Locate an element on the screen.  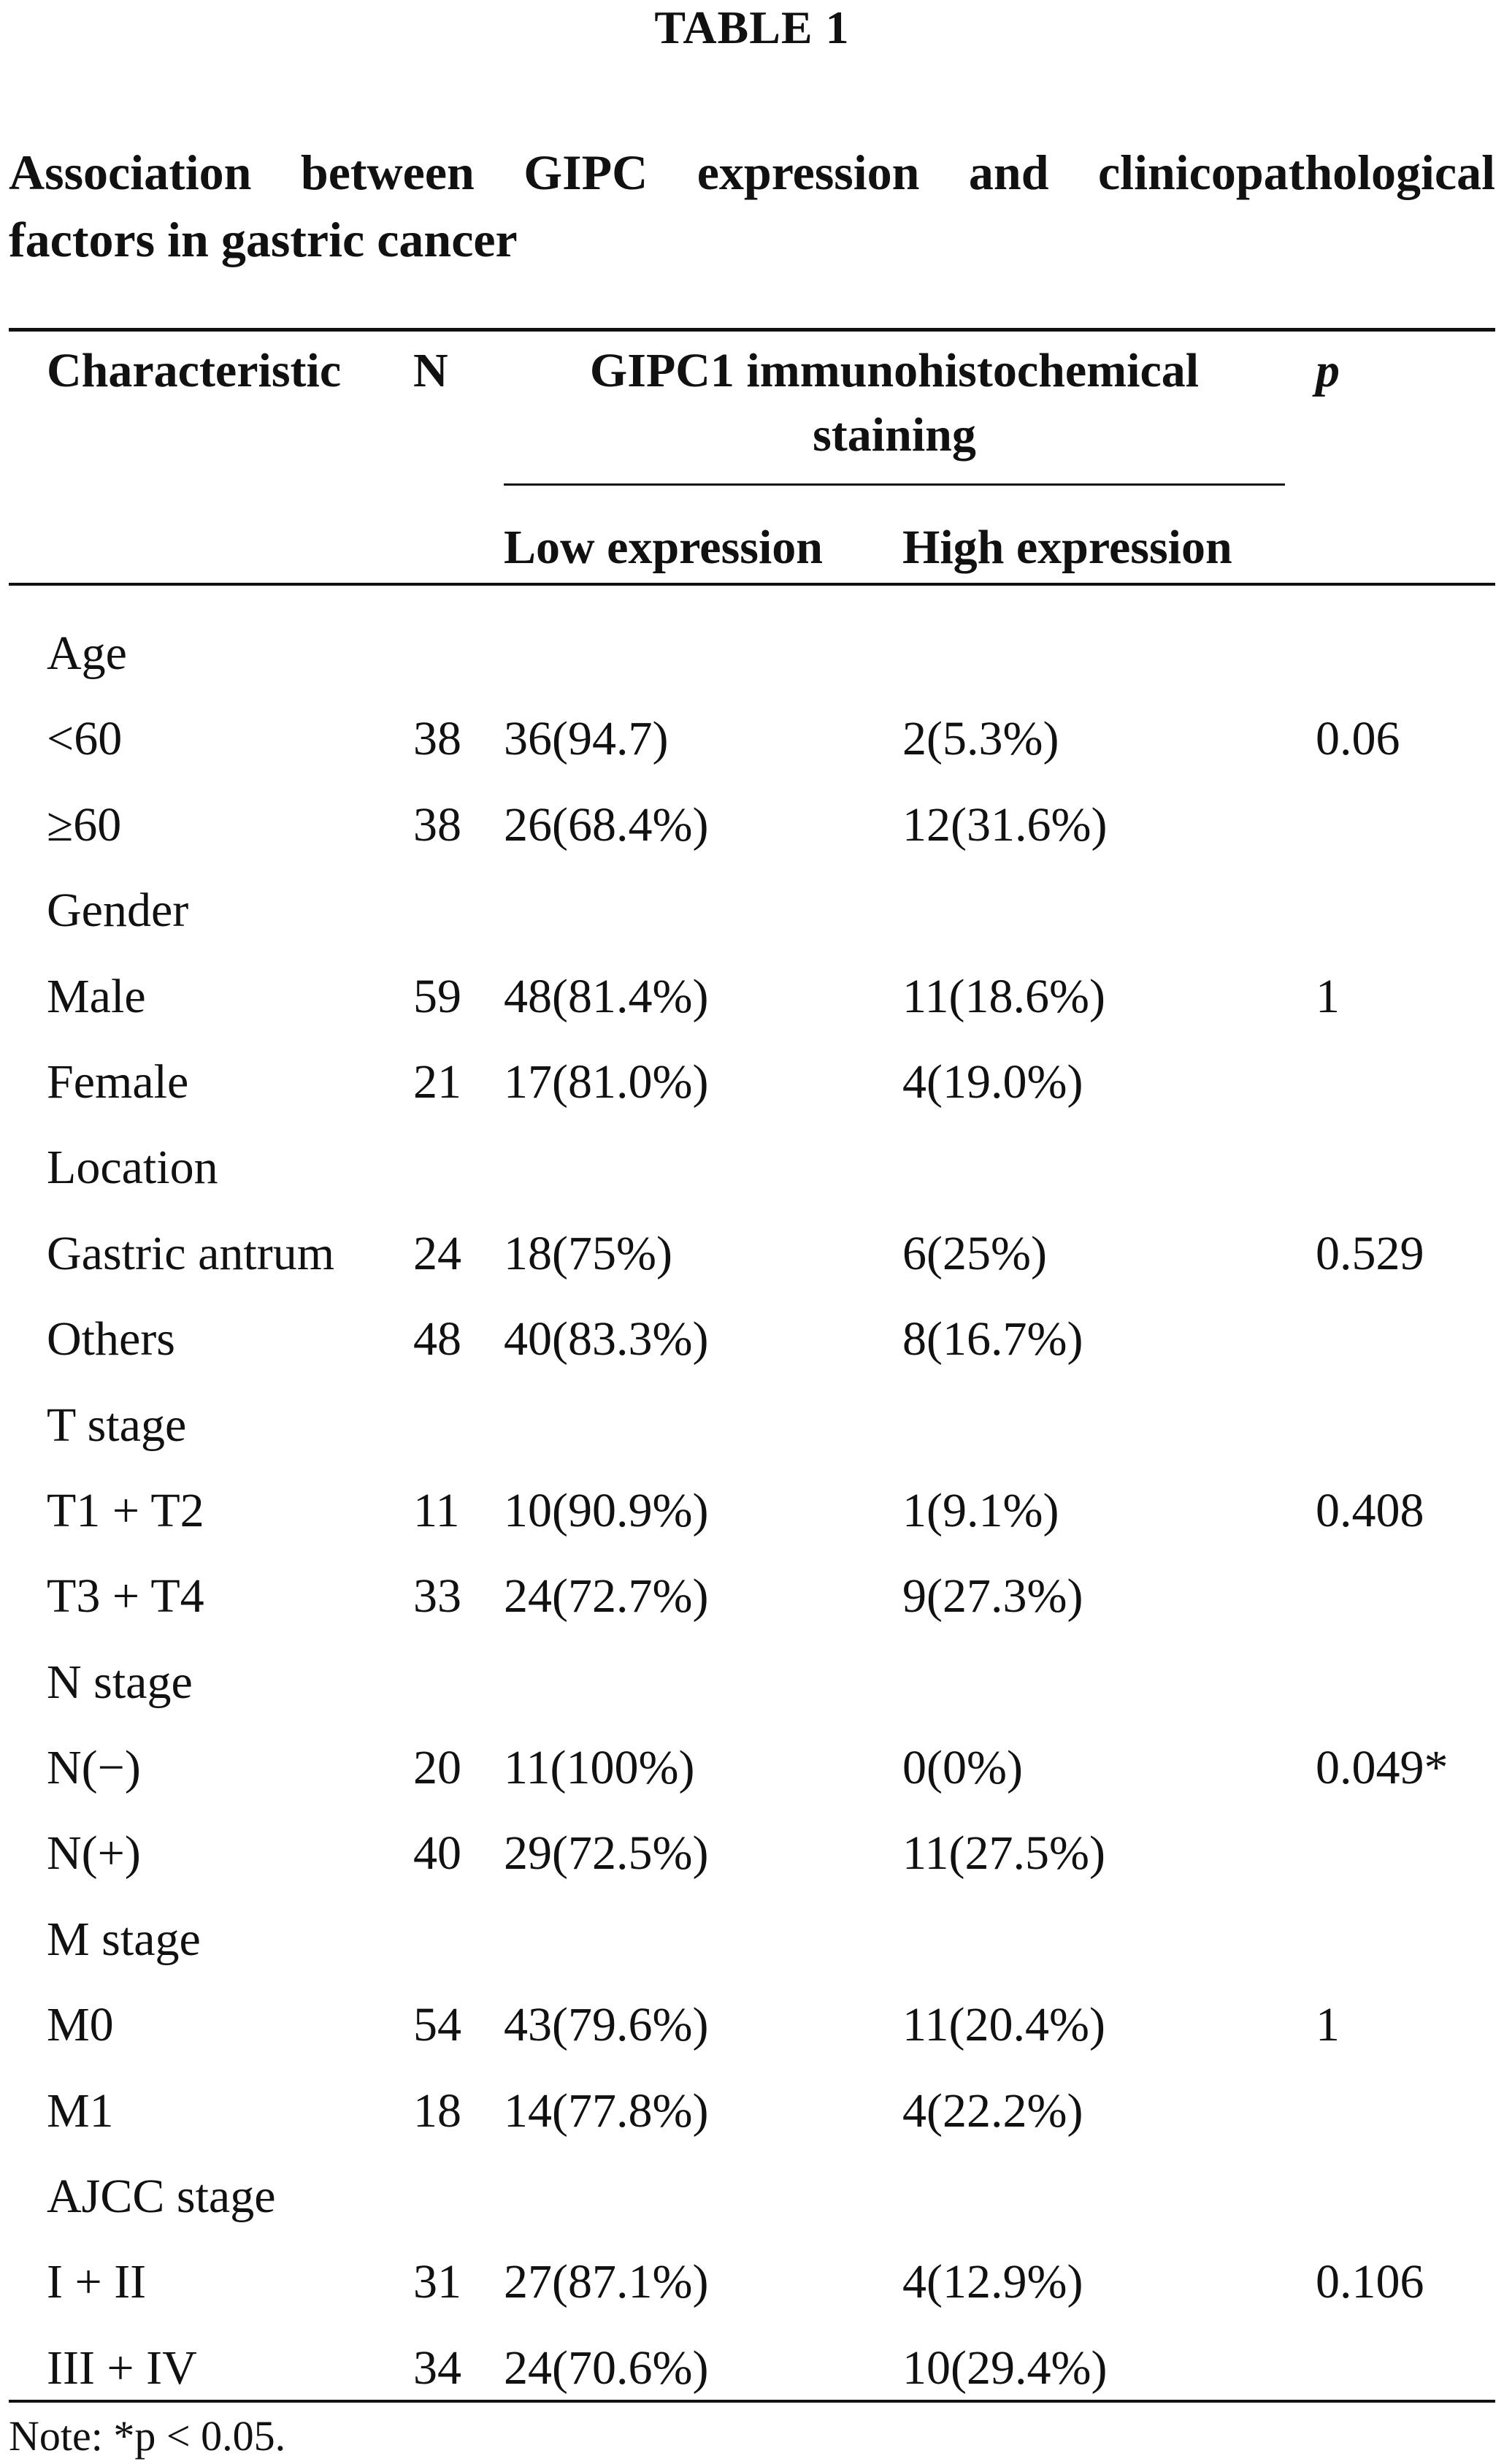
cell-characteristic: I + II is located at coordinates (97, 2282).